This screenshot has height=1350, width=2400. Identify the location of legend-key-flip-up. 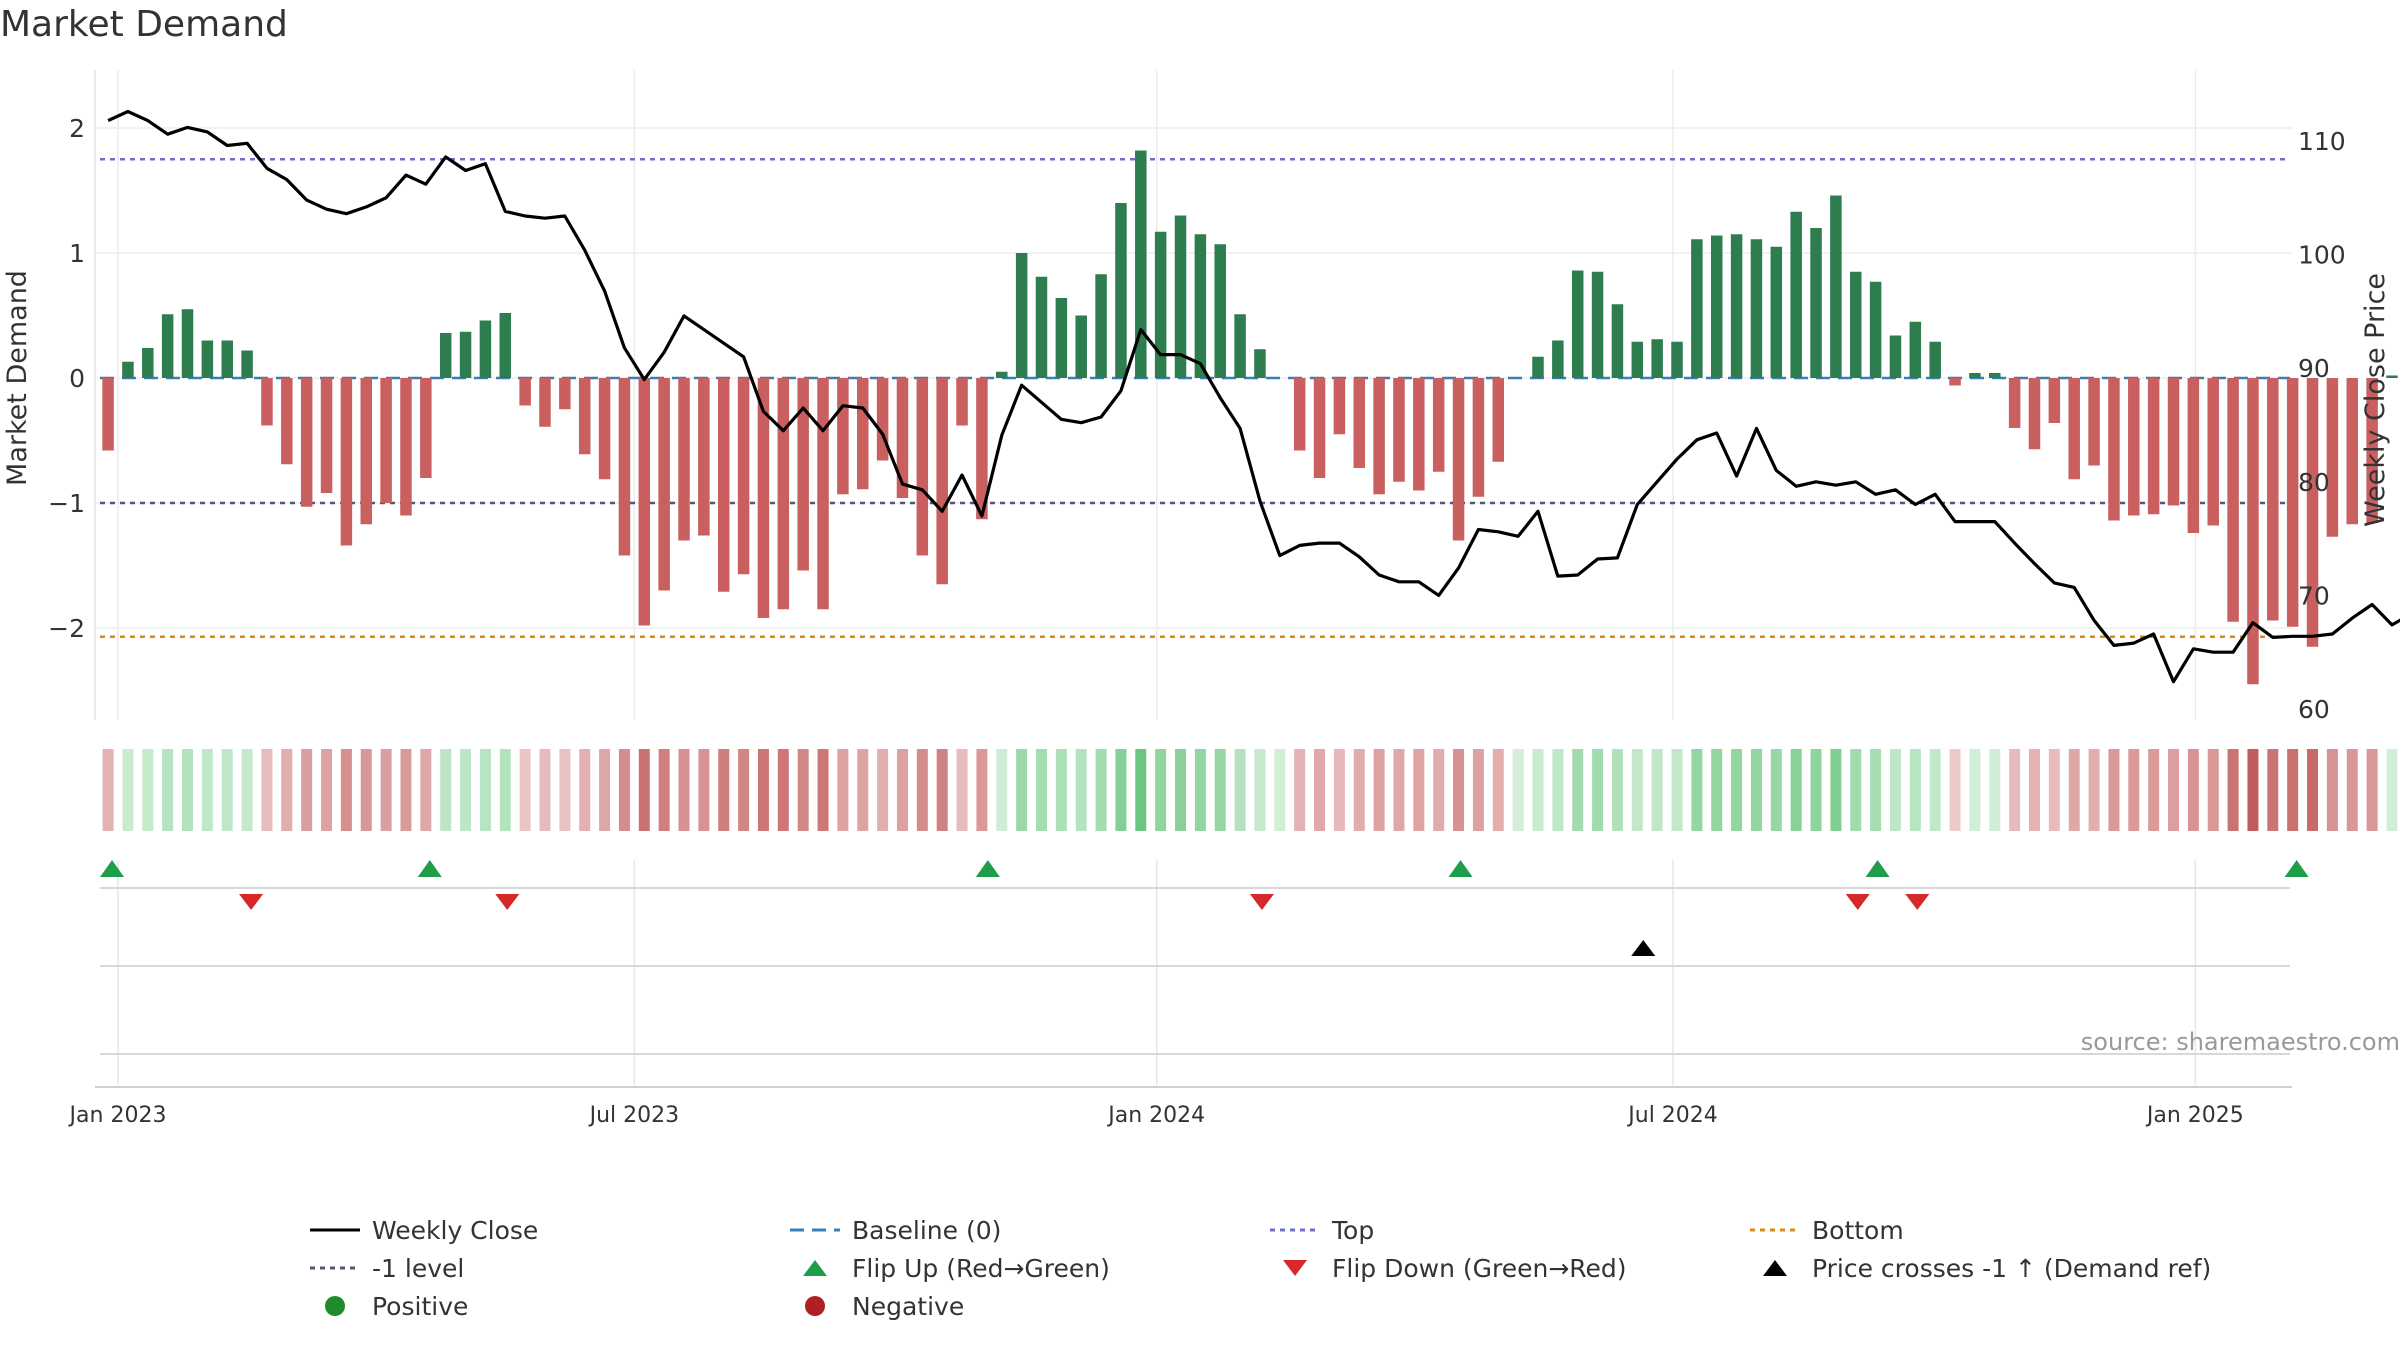
(815, 1268).